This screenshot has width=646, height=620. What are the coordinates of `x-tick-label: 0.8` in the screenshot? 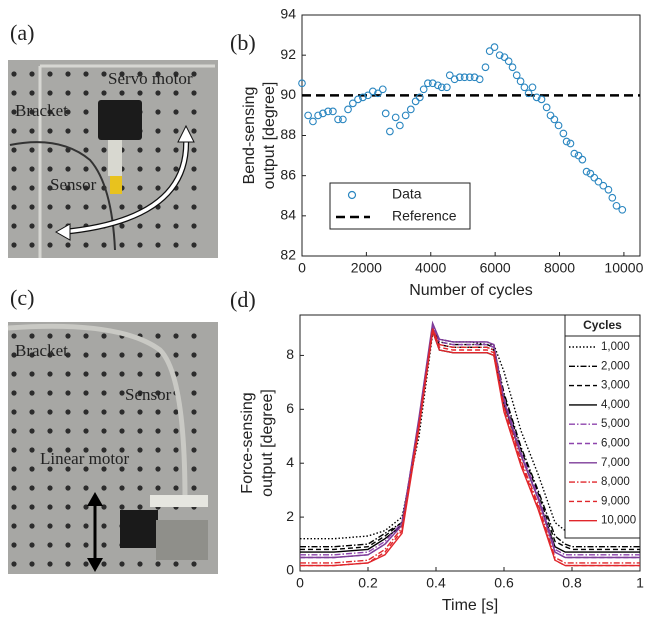 It's located at (572, 583).